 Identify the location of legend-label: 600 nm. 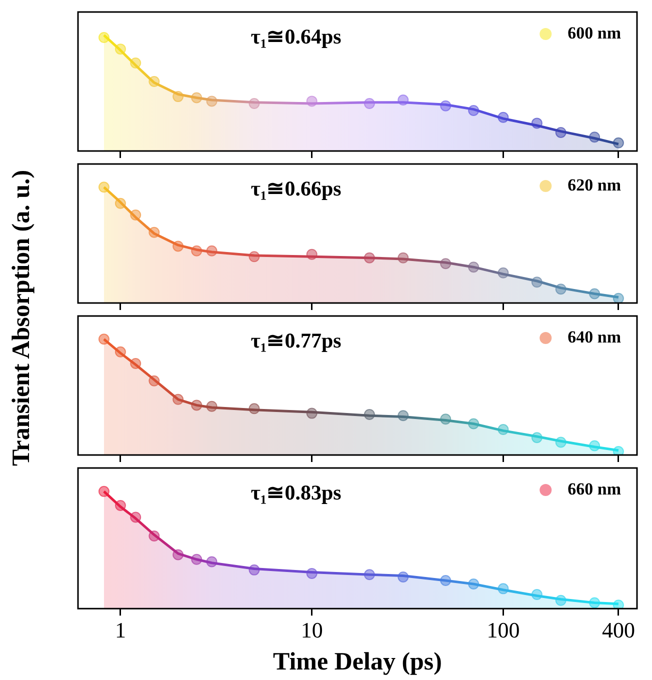
(595, 32).